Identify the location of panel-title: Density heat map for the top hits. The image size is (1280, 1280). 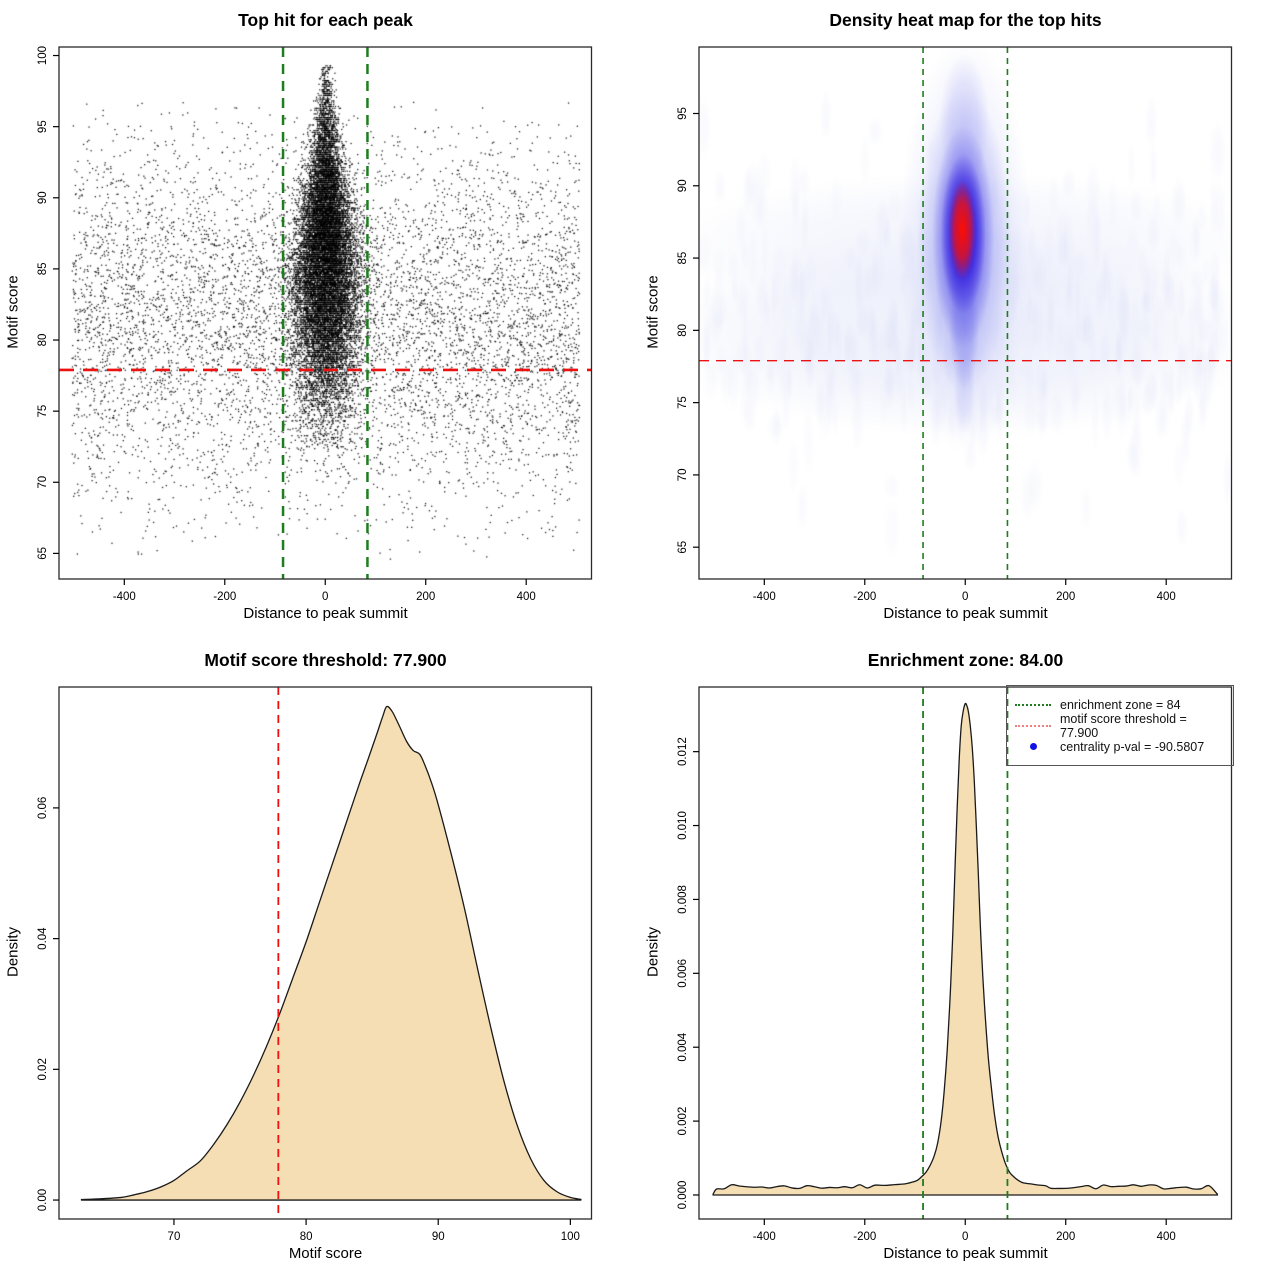
(965, 20).